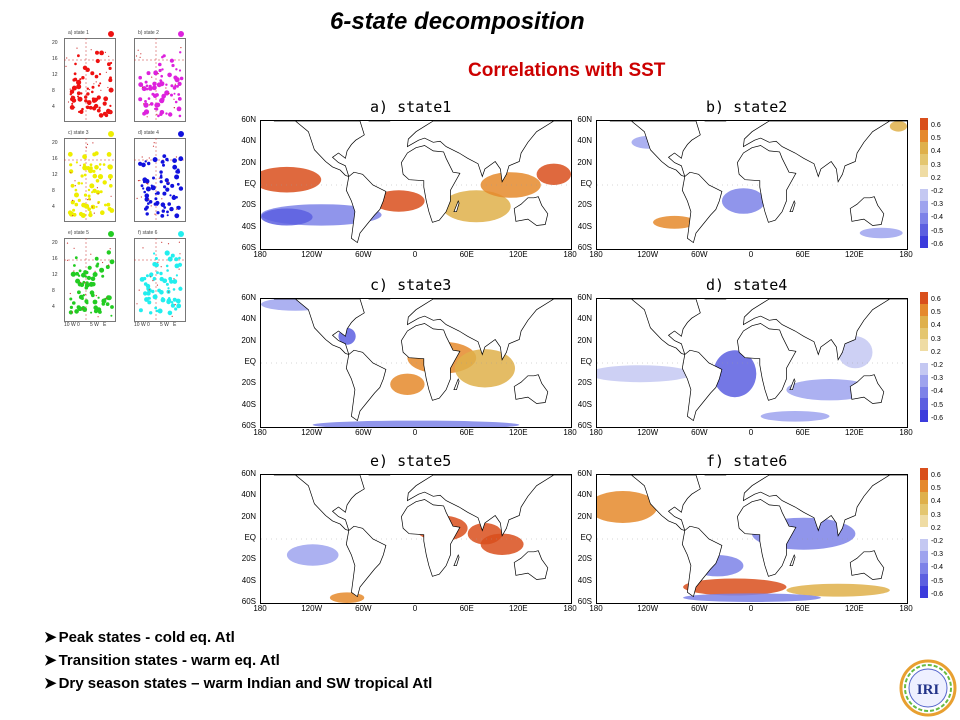  Describe the element at coordinates (415, 432) in the screenshot. I see `lon-tick-label: 0` at that location.